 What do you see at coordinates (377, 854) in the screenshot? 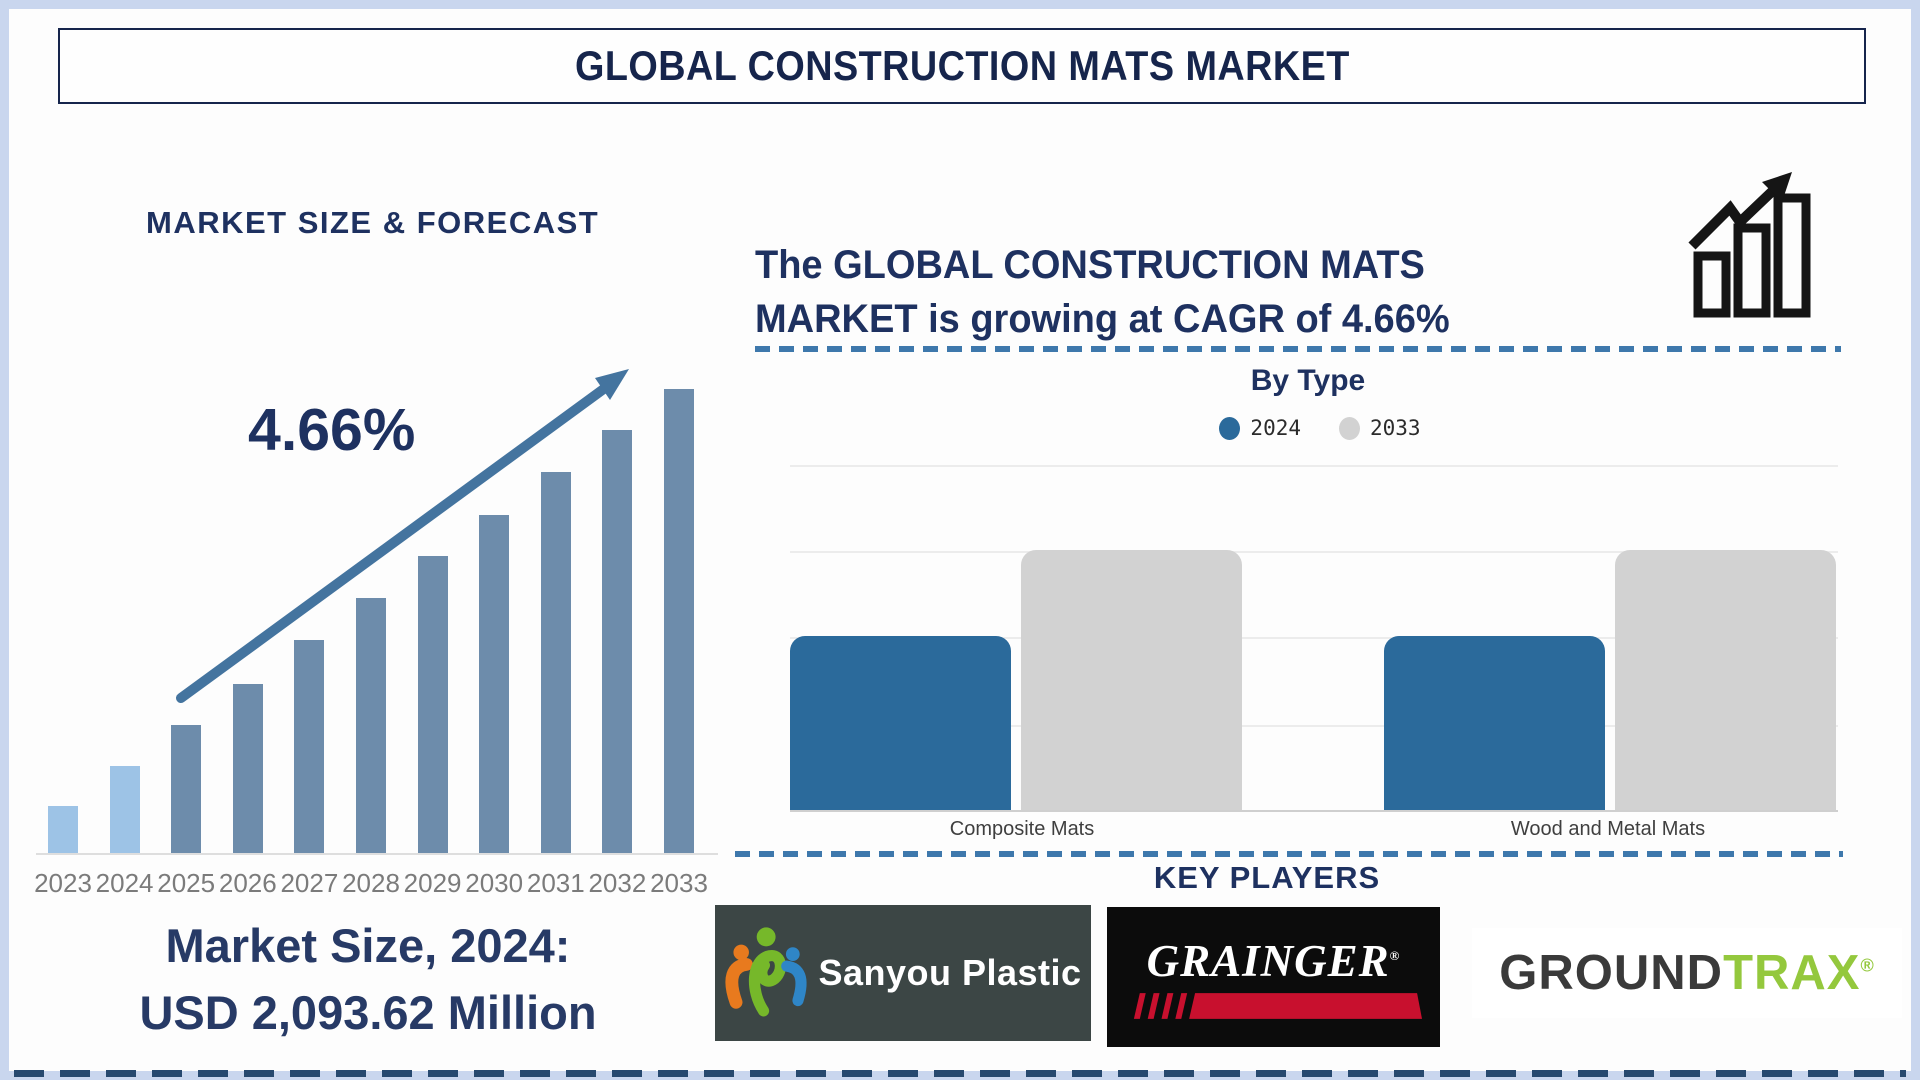
I see `left-chart-baseline` at bounding box center [377, 854].